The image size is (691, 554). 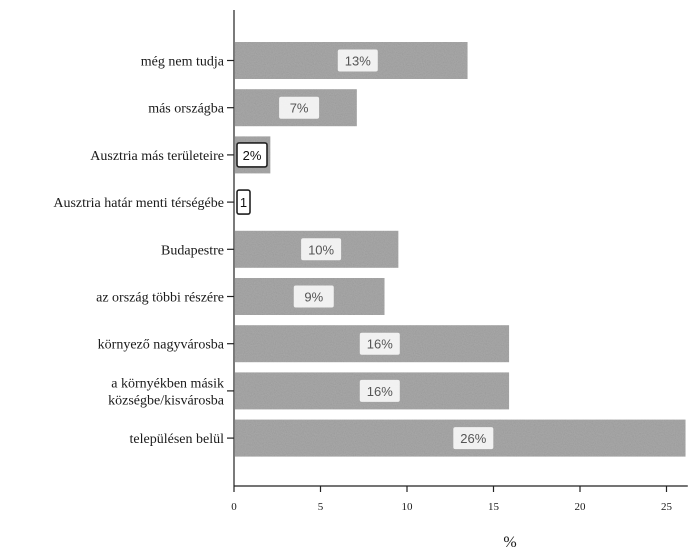 I want to click on category-label: az ország többi részére, so click(x=160, y=298).